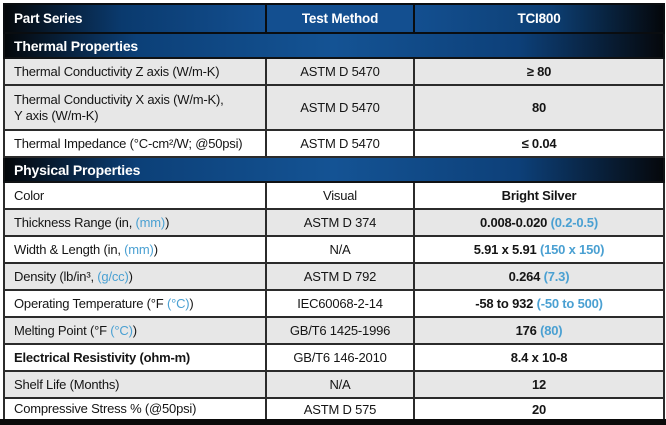  What do you see at coordinates (539, 143) in the screenshot?
I see `row-value: ≤ 0.04` at bounding box center [539, 143].